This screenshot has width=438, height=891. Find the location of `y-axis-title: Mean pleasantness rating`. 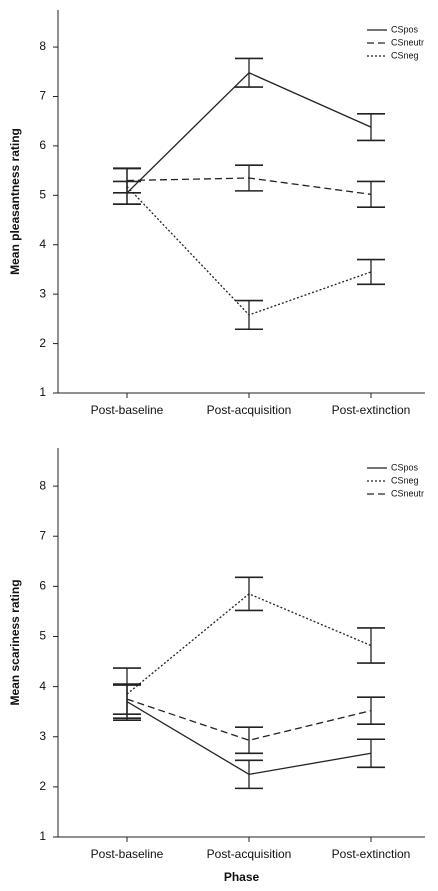

y-axis-title: Mean pleasantness rating is located at coordinates (15, 201).